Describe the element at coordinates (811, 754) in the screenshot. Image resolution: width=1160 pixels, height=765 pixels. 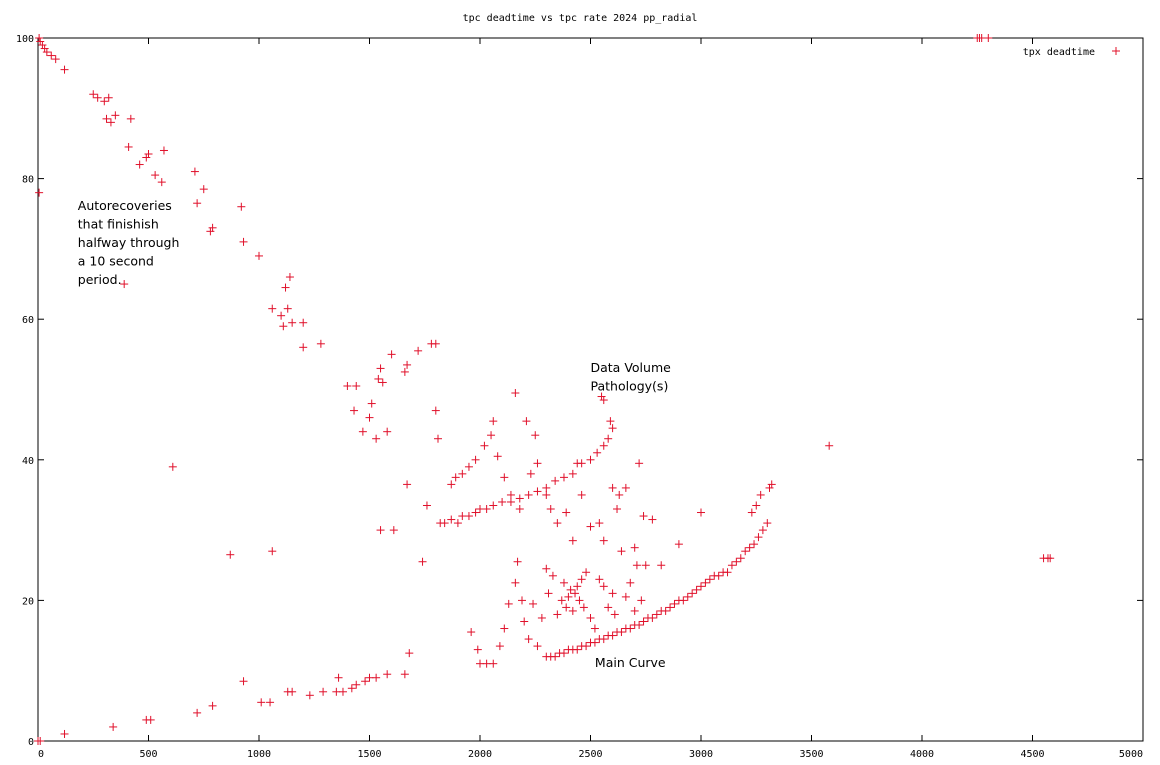
I see `x-tick-label: 3500` at that location.